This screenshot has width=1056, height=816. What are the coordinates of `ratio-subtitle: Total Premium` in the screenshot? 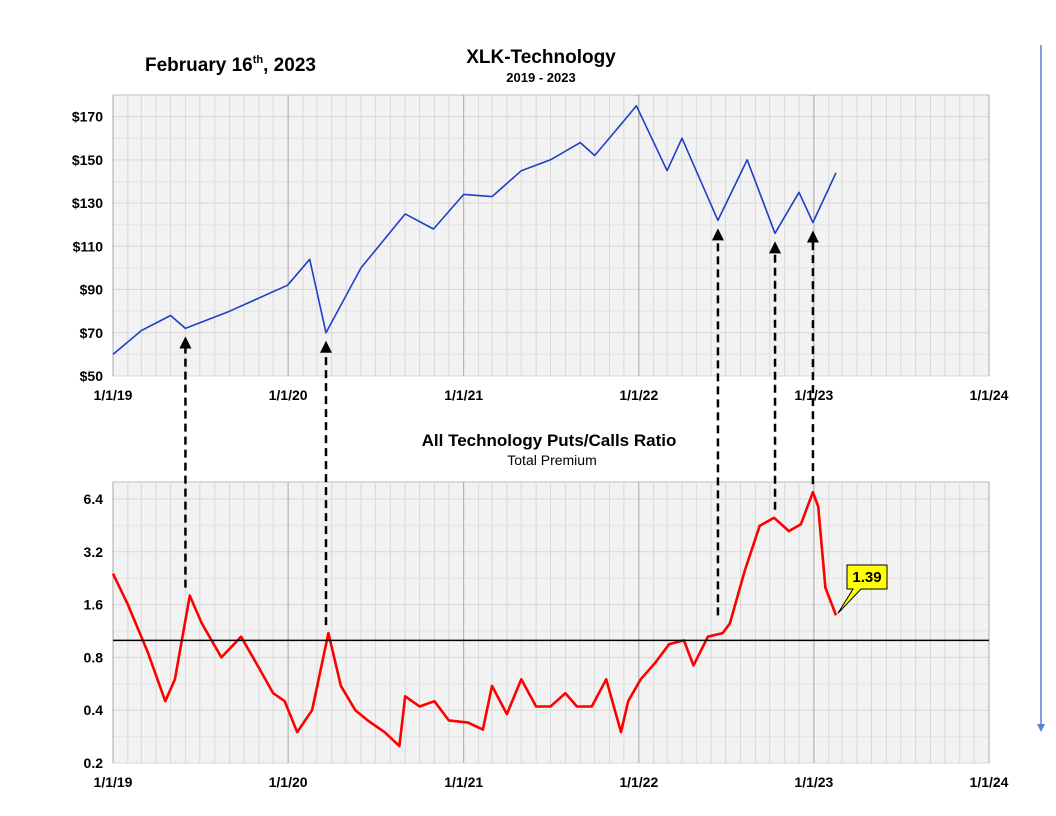 It's located at (551, 460).